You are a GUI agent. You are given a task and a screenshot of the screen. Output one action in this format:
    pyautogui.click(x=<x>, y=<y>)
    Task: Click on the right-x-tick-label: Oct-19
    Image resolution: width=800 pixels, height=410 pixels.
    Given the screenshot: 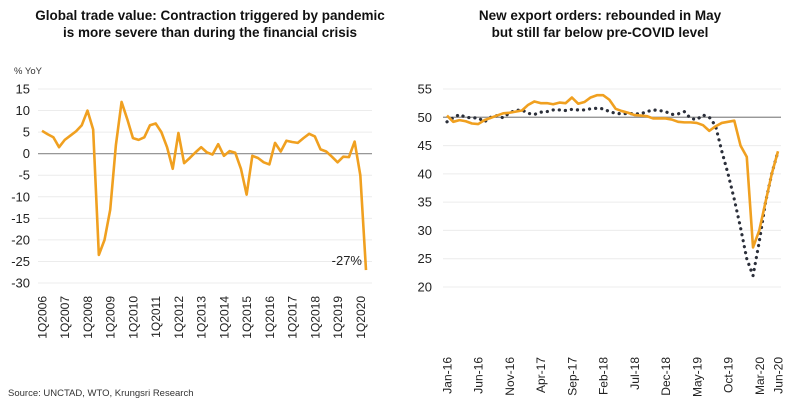 What is the action you would take?
    pyautogui.click(x=729, y=375)
    